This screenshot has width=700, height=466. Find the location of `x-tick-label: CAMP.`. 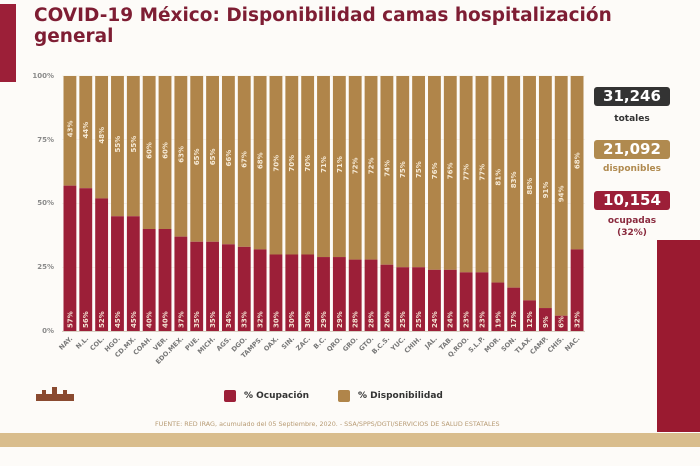

x-tick-label: CAMP. is located at coordinates (538, 345).